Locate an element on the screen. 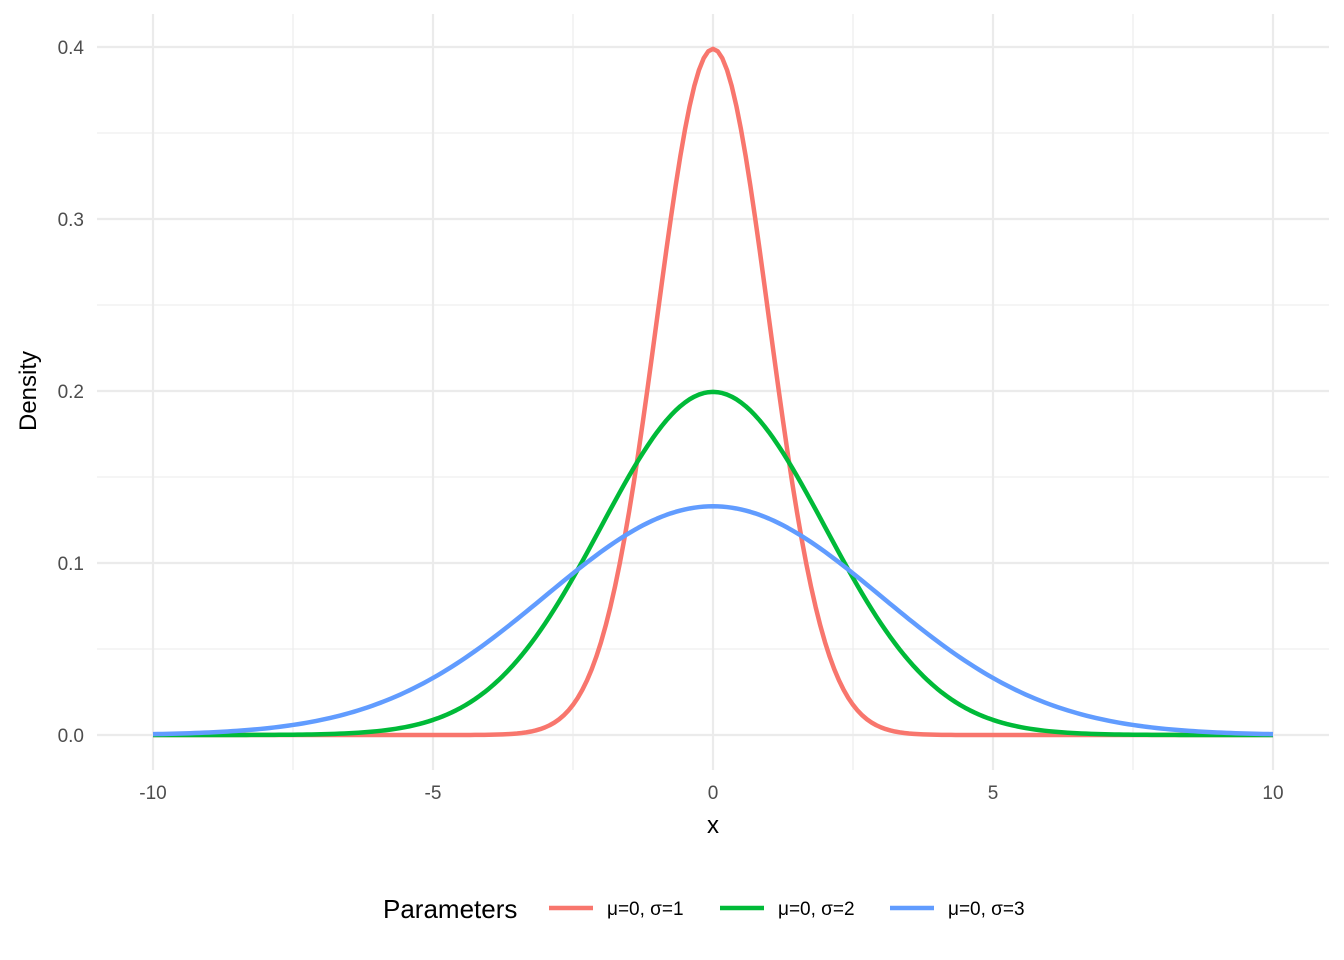  legend-item: μ=0, σ=3 is located at coordinates (957, 909).